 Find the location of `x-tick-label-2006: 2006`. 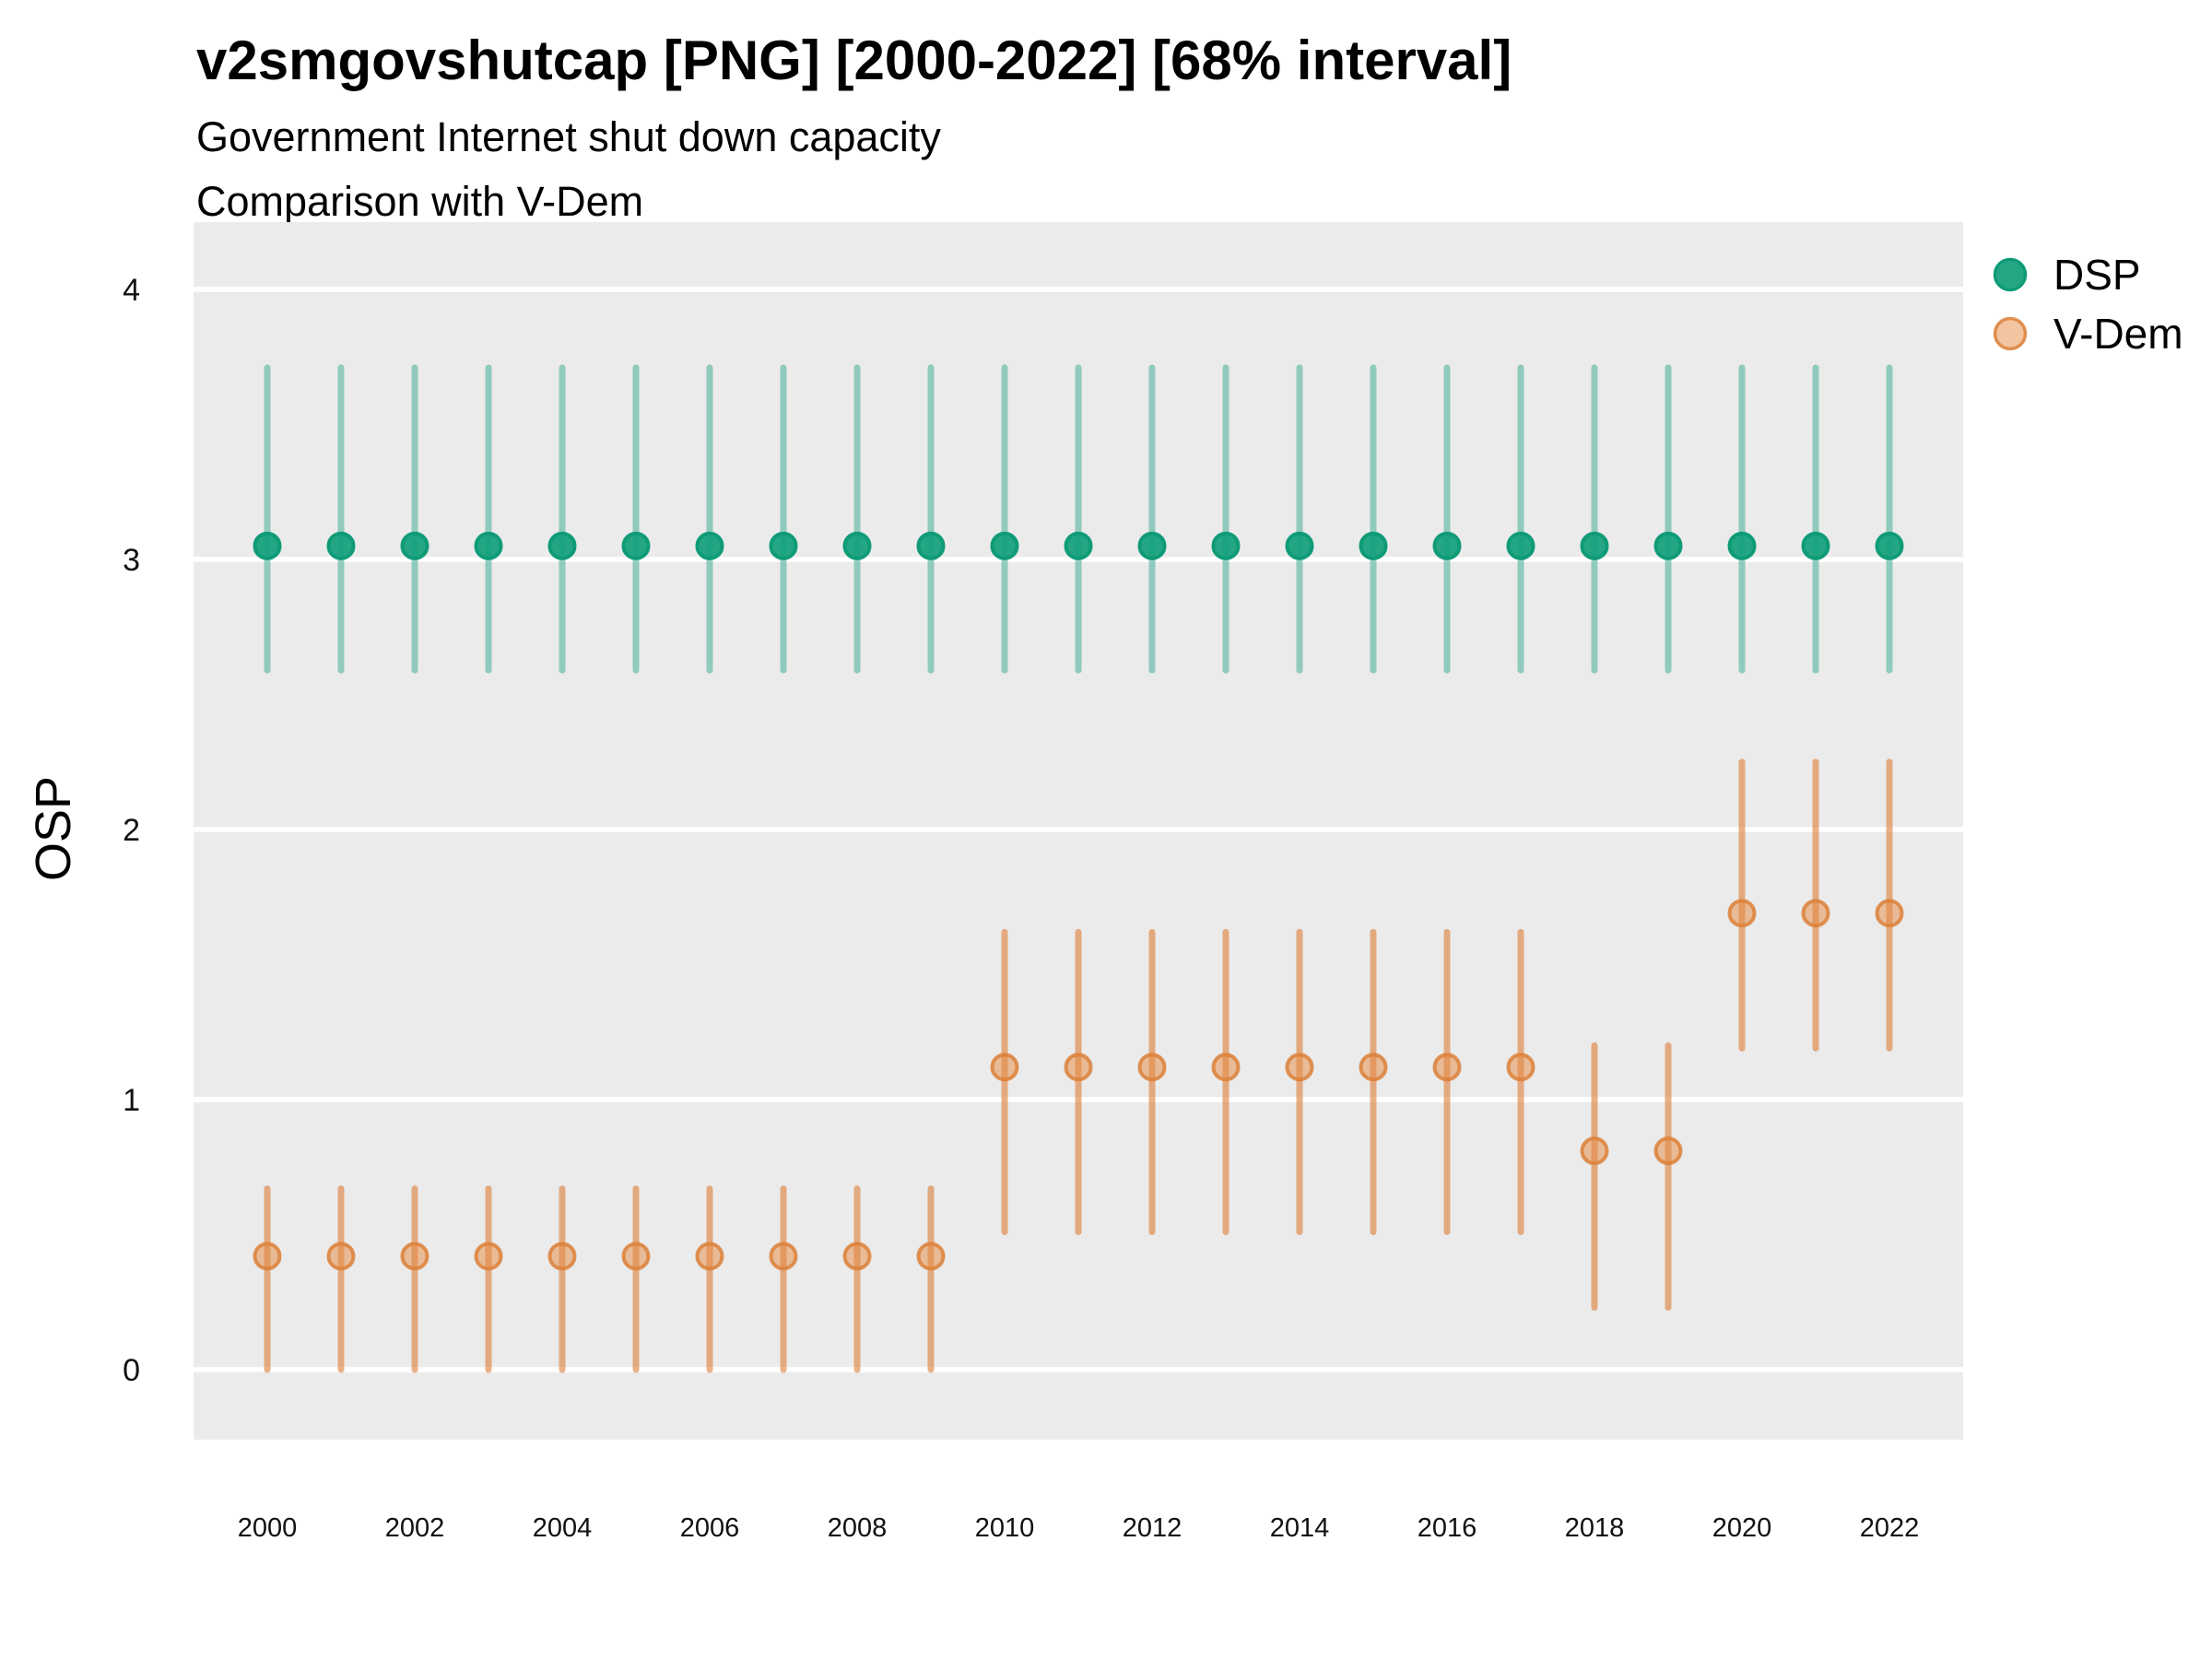

x-tick-label-2006: 2006 is located at coordinates (710, 1528).